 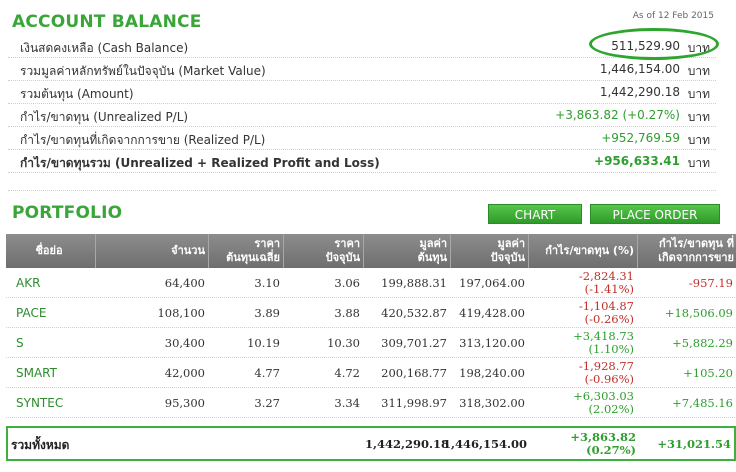 I want to click on realized-pl-unit: บาท, so click(x=698, y=140).